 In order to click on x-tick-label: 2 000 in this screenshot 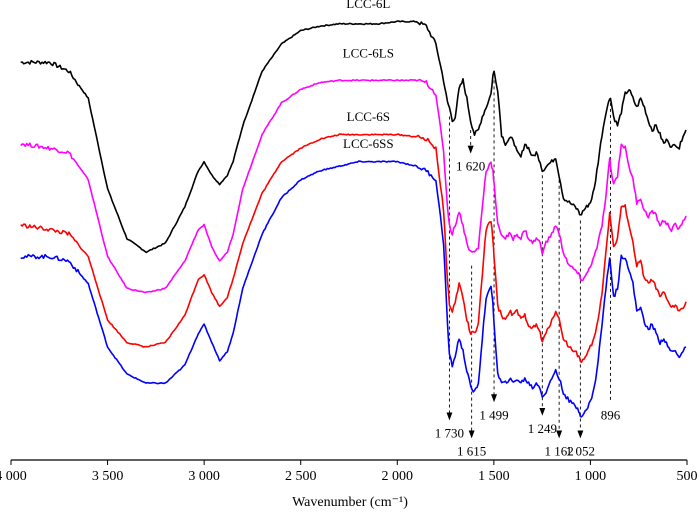, I will do `click(398, 476)`.